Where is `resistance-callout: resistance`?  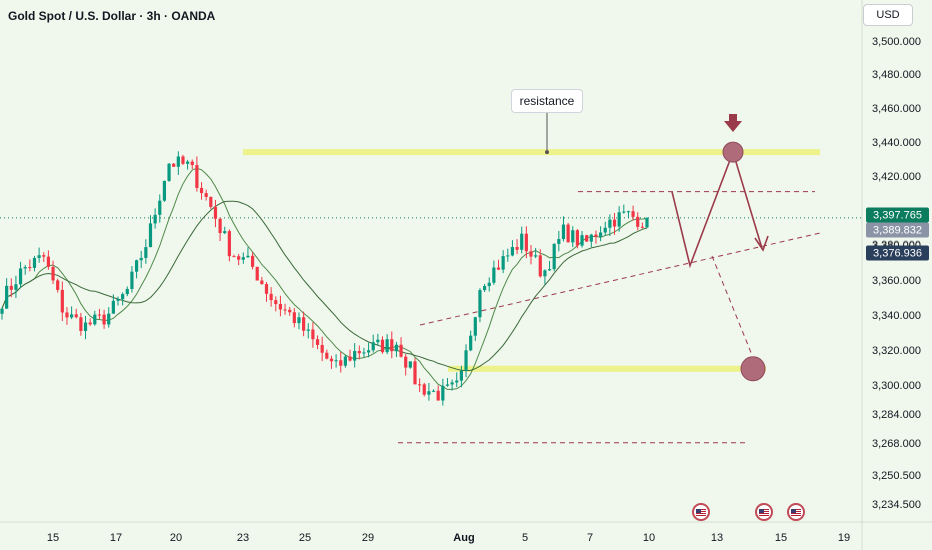
resistance-callout: resistance is located at coordinates (547, 101).